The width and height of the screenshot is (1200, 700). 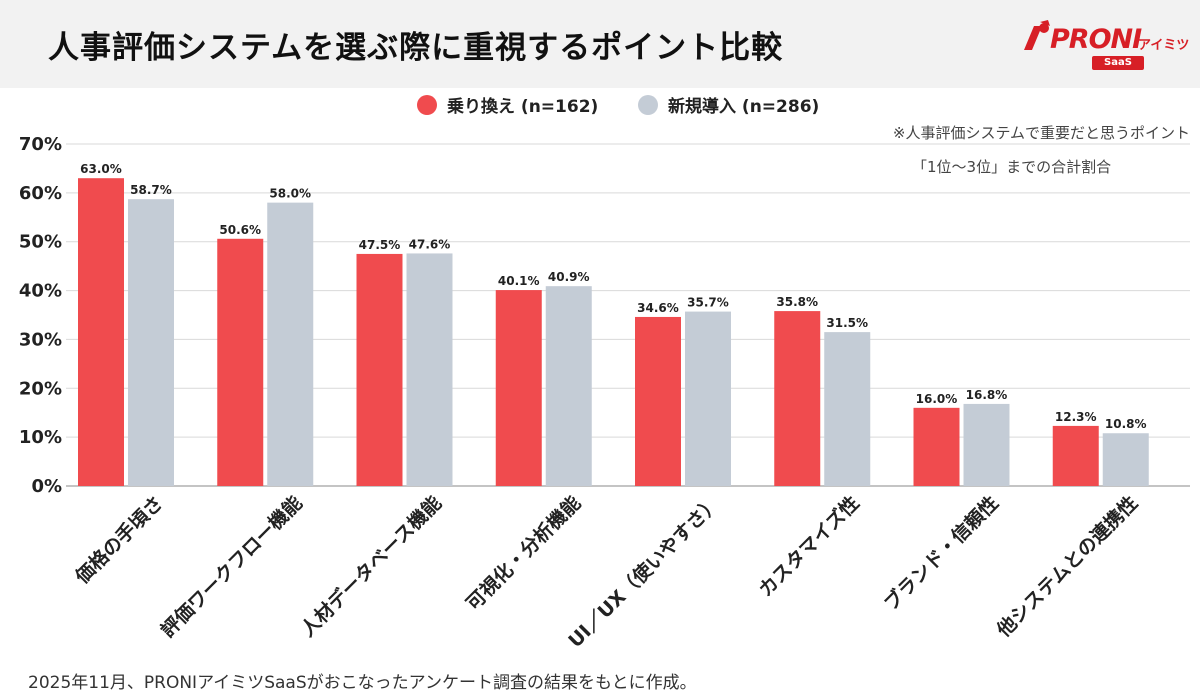 What do you see at coordinates (430, 244) in the screenshot?
I see `data-label: 47.6%` at bounding box center [430, 244].